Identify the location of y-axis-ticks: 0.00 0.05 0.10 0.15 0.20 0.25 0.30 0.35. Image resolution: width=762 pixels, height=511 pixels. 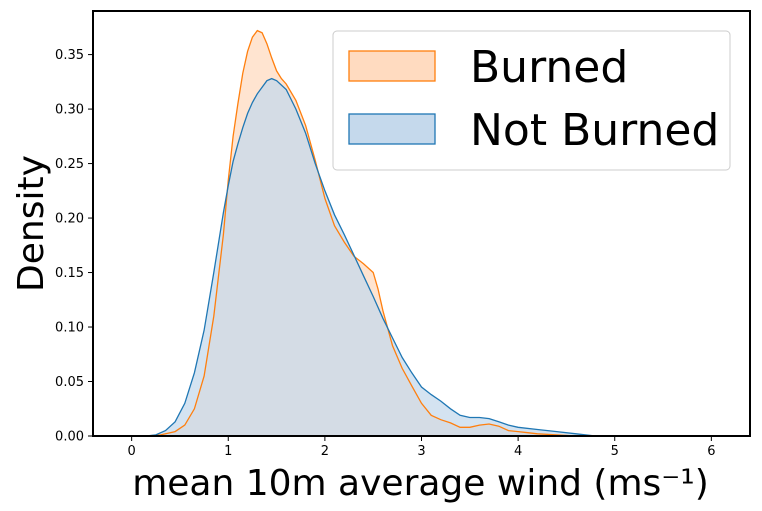
(74, 246).